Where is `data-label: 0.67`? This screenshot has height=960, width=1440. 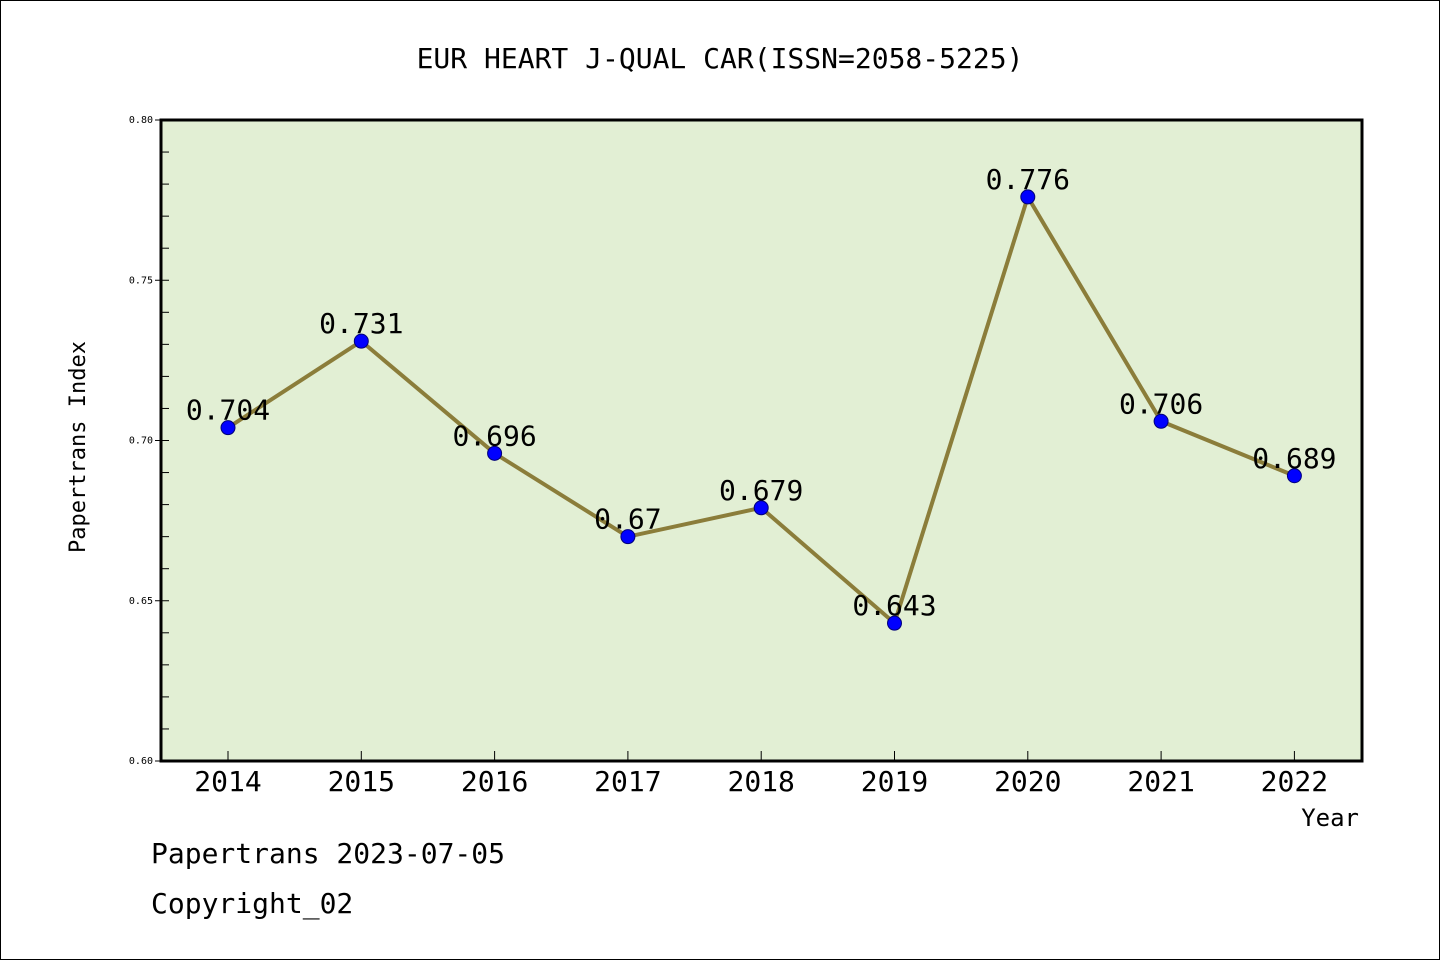 data-label: 0.67 is located at coordinates (627, 519).